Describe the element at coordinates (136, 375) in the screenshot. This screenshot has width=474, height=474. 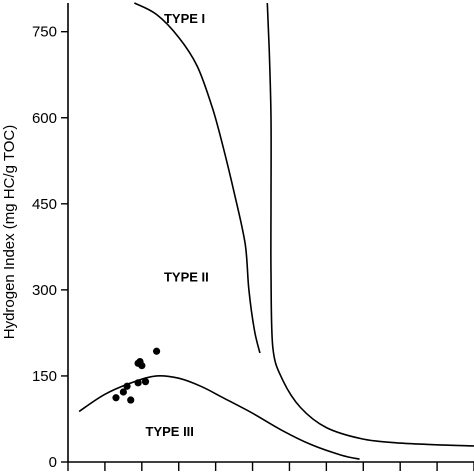
I see `sample-points` at that location.